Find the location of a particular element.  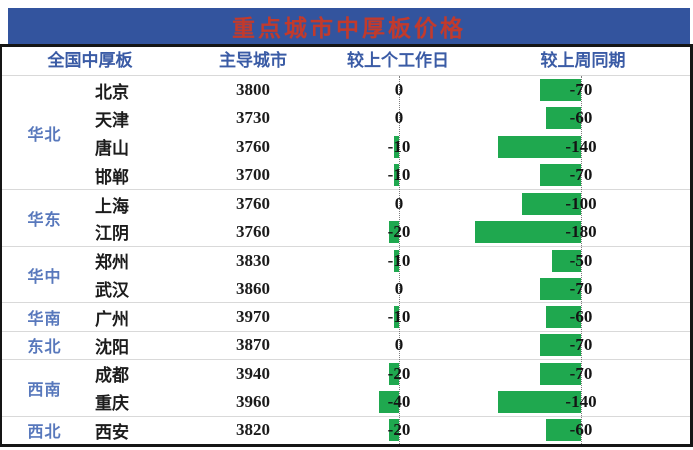

region-group: 华东 上海 3760 0 -100 江阴 3760 -20 -180 is located at coordinates (346, 217).